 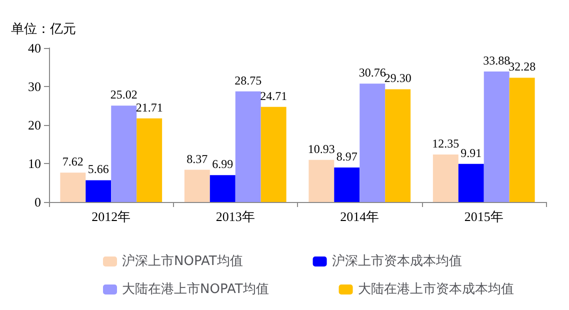 I want to click on data-label: 12.35, so click(x=446, y=143).